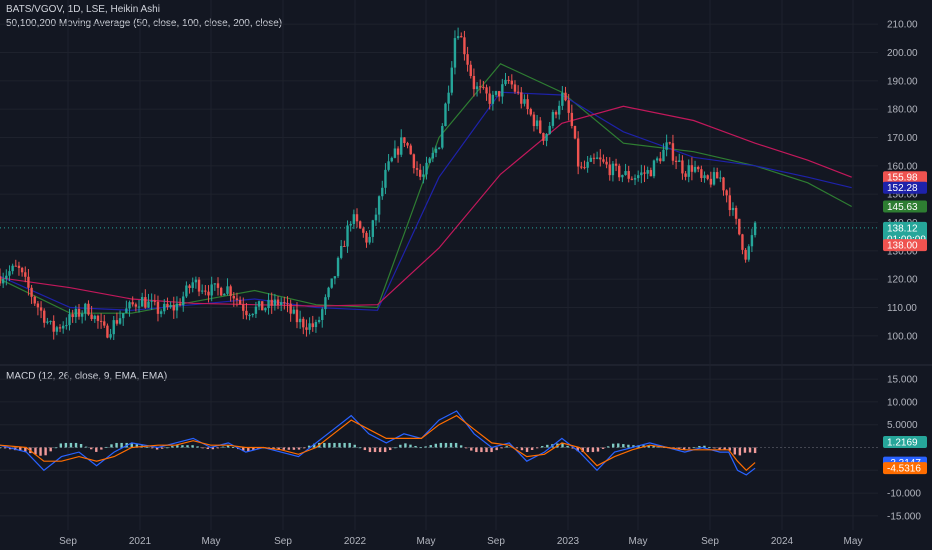 This screenshot has height=550, width=932. What do you see at coordinates (902, 110) in the screenshot?
I see `y-tick-label: 180.00` at bounding box center [902, 110].